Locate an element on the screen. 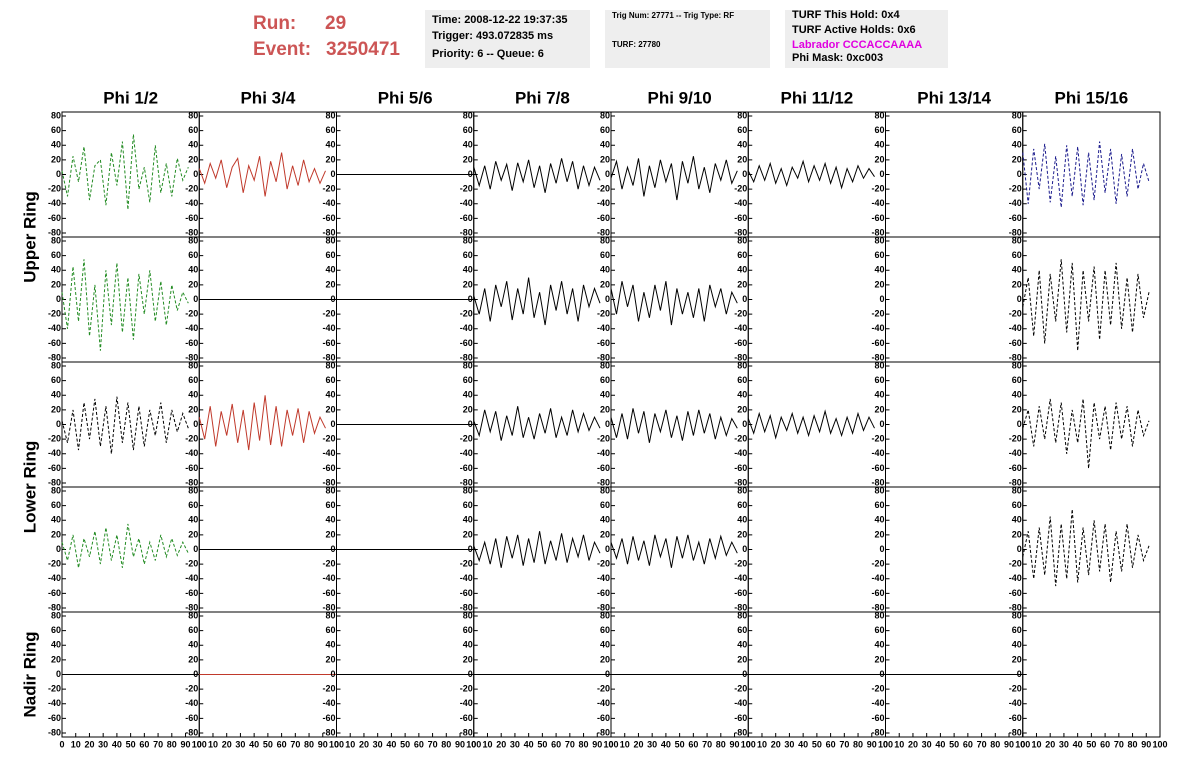  info-line: Time: 2008-12-22 19:37:35 is located at coordinates (500, 20).